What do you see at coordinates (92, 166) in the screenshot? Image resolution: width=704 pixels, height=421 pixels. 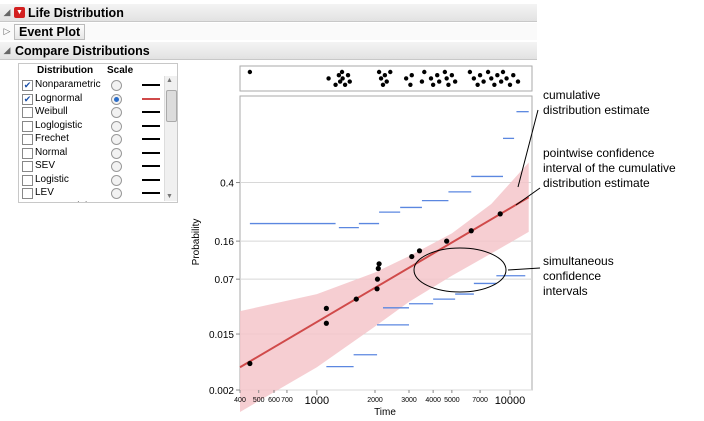 I see `list-item: SEV` at bounding box center [92, 166].